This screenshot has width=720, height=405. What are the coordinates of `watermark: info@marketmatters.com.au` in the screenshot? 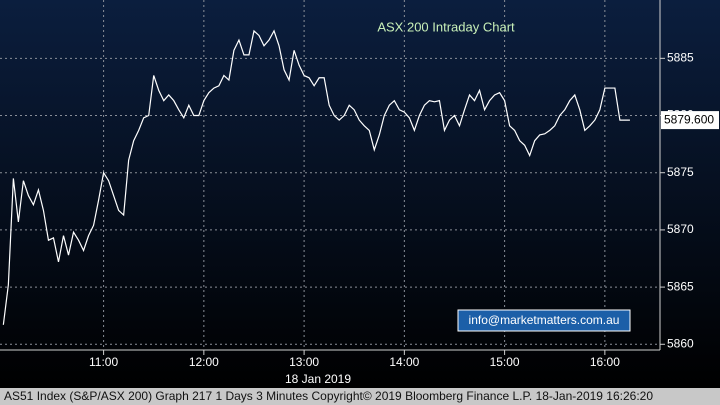 It's located at (544, 320).